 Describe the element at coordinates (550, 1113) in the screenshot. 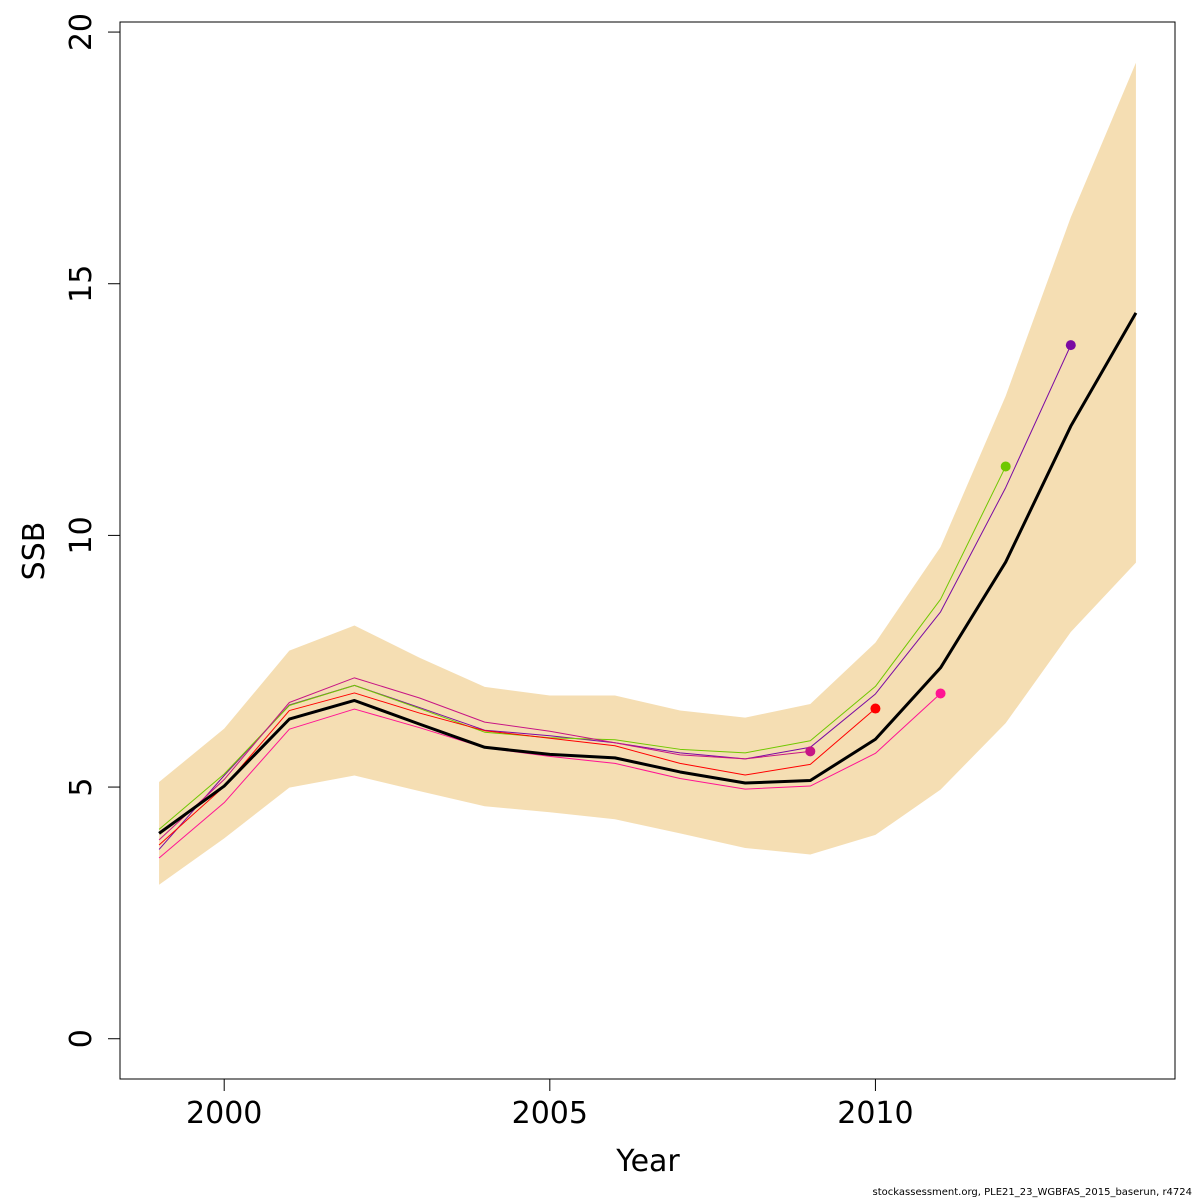

I see `x-tick-label: 2005` at that location.